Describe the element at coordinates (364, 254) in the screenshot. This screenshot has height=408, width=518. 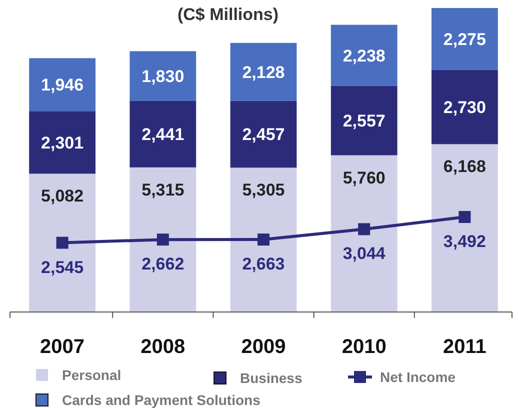
I see `data-label: 3,044` at that location.